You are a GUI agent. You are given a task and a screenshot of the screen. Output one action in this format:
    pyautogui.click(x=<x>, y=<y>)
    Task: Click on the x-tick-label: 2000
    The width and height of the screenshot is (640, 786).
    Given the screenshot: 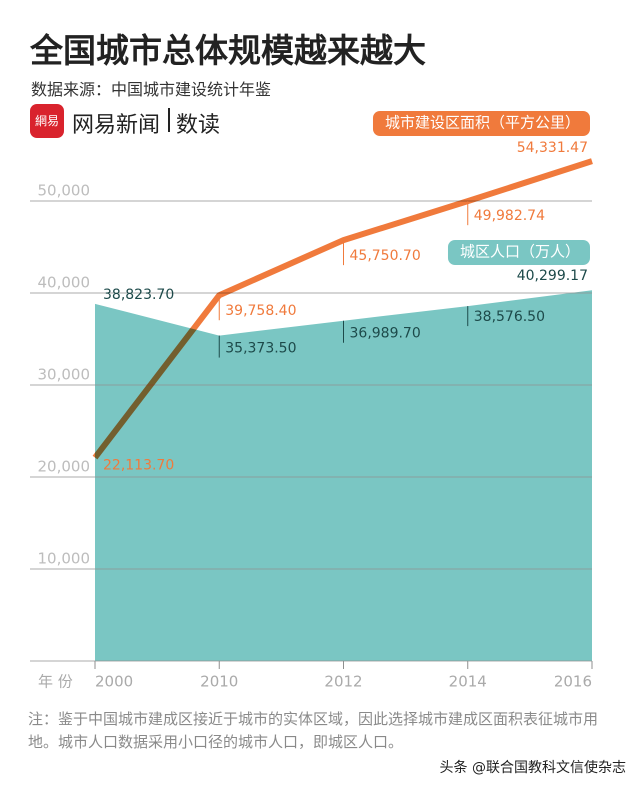 What is the action you would take?
    pyautogui.click(x=114, y=682)
    